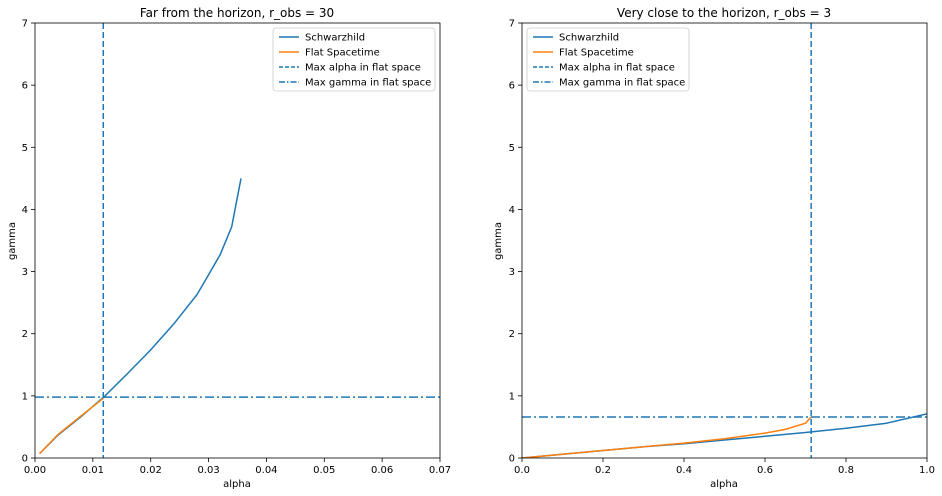 The width and height of the screenshot is (942, 496). I want to click on chart-title: Far from the horizon, r_obs = 30, so click(237, 13).